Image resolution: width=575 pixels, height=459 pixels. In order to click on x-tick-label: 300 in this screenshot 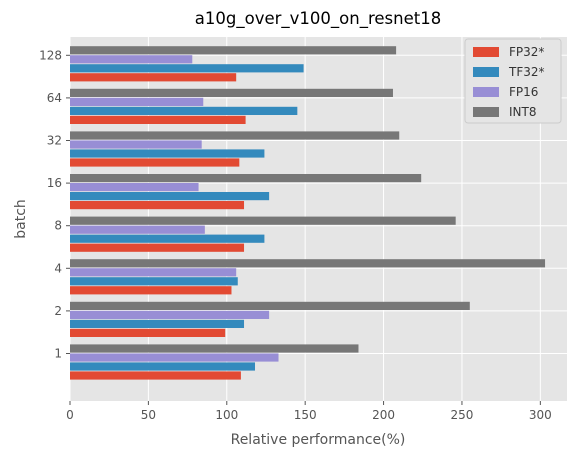, I will do `click(540, 415)`.